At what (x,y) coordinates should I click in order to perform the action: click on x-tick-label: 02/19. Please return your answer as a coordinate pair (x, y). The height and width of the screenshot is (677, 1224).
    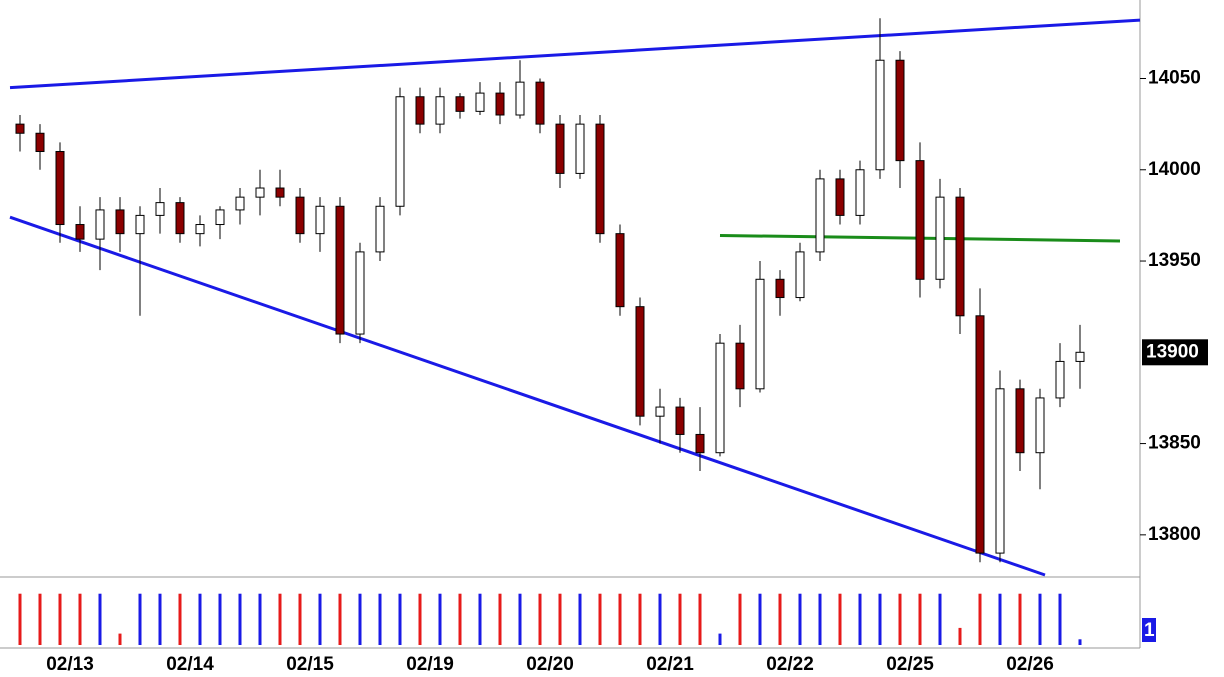
    Looking at the image, I should click on (430, 664).